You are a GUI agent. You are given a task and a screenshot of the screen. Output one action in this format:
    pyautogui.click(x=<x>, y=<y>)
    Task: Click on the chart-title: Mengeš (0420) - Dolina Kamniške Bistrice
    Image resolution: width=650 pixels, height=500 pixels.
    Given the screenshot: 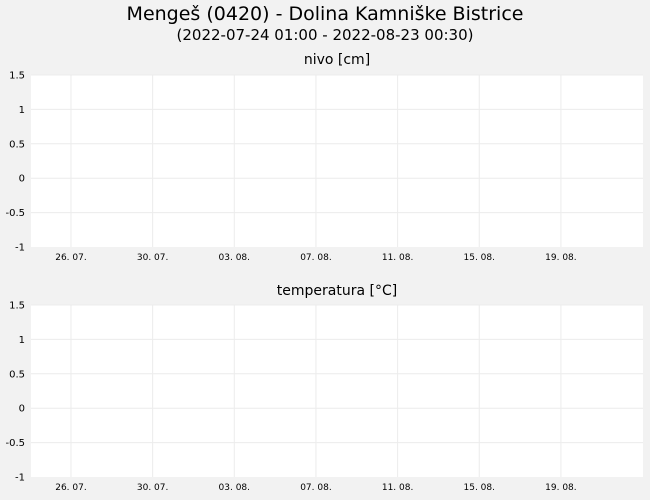 What is the action you would take?
    pyautogui.click(x=325, y=14)
    